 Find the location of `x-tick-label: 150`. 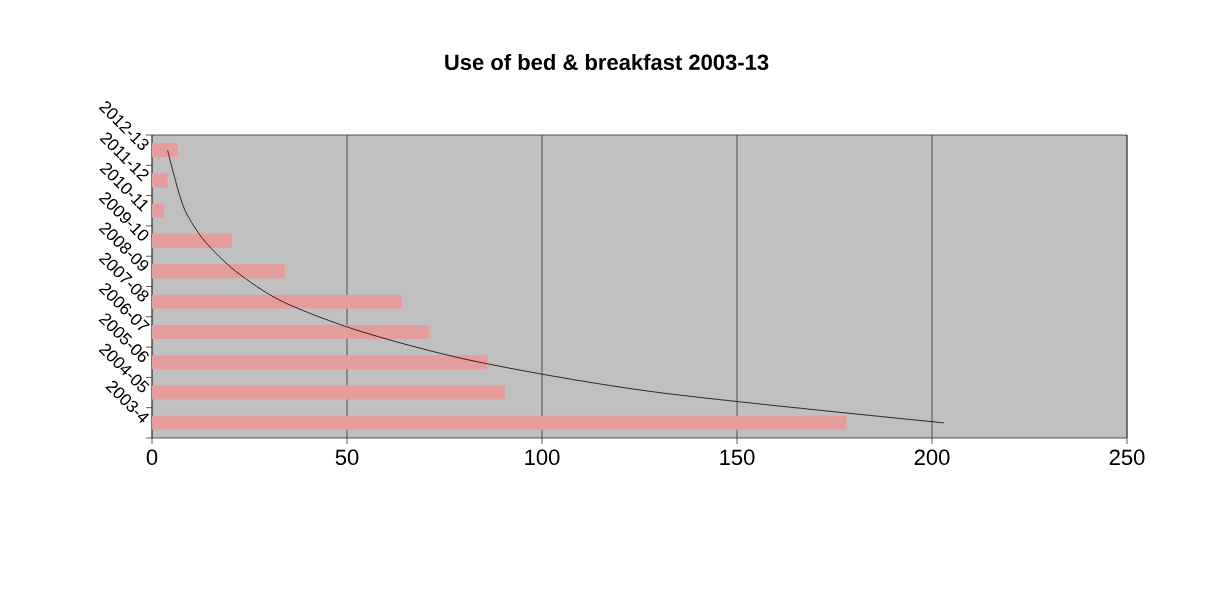

x-tick-label: 150 is located at coordinates (737, 457).